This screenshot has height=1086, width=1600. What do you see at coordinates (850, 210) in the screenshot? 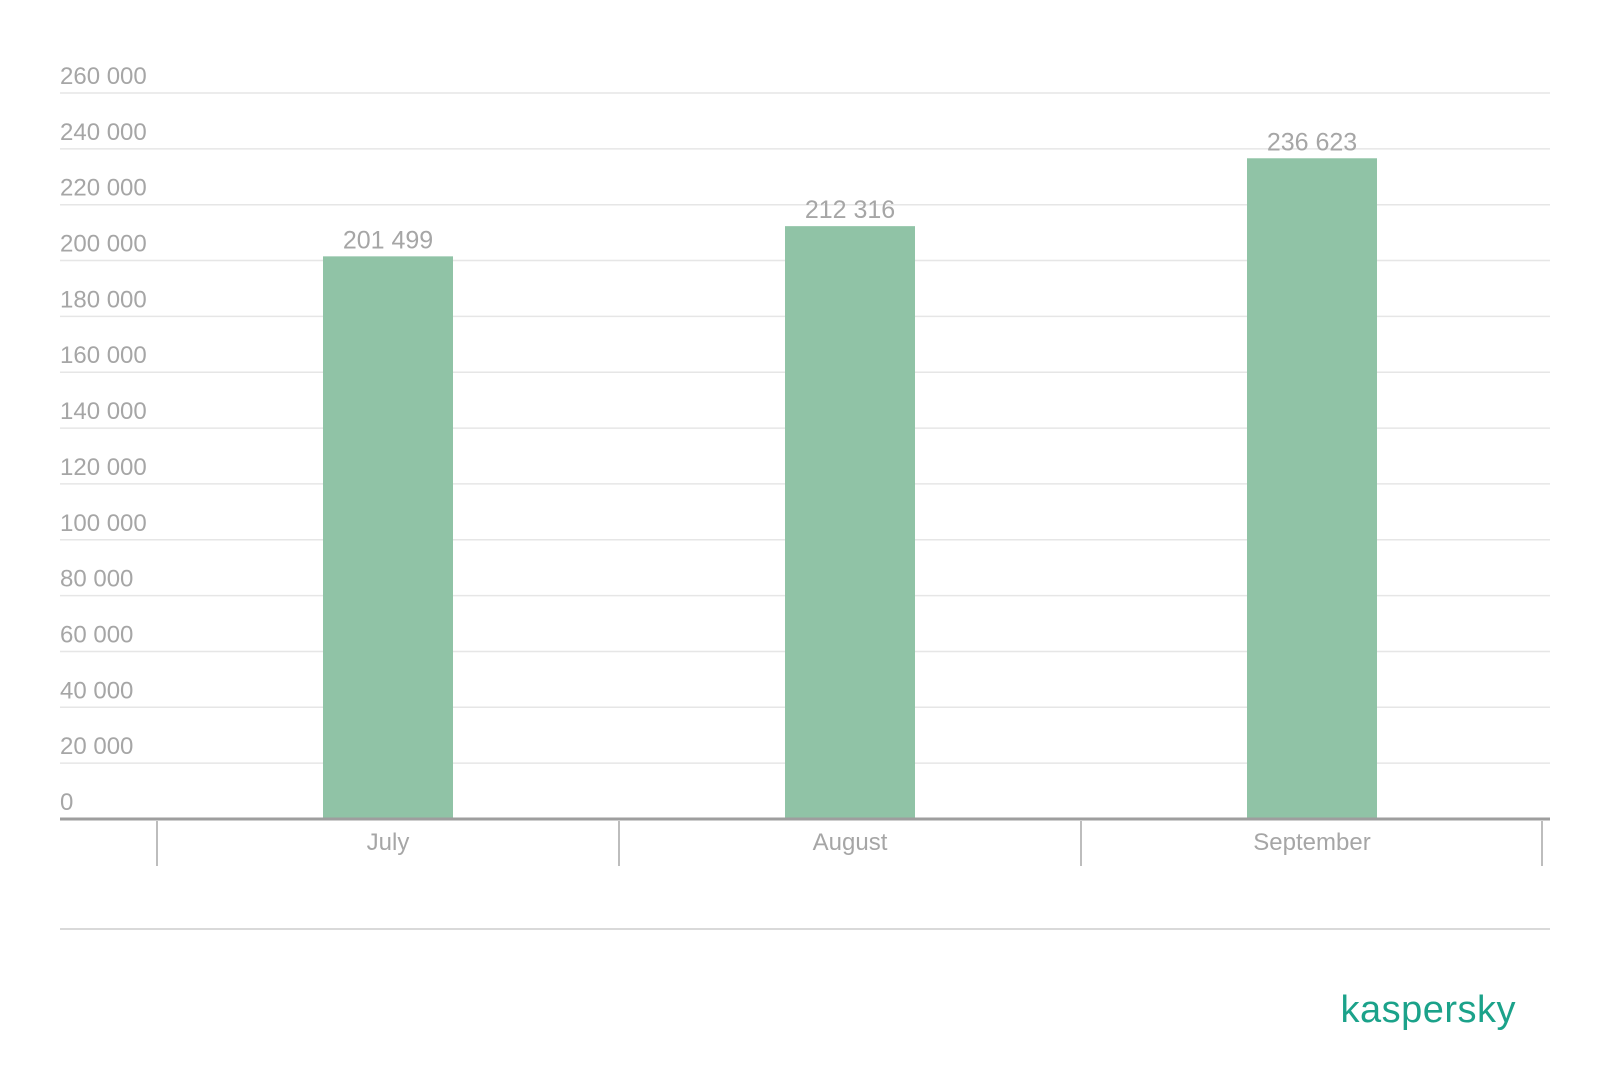
I see `data-label: 212 316` at bounding box center [850, 210].